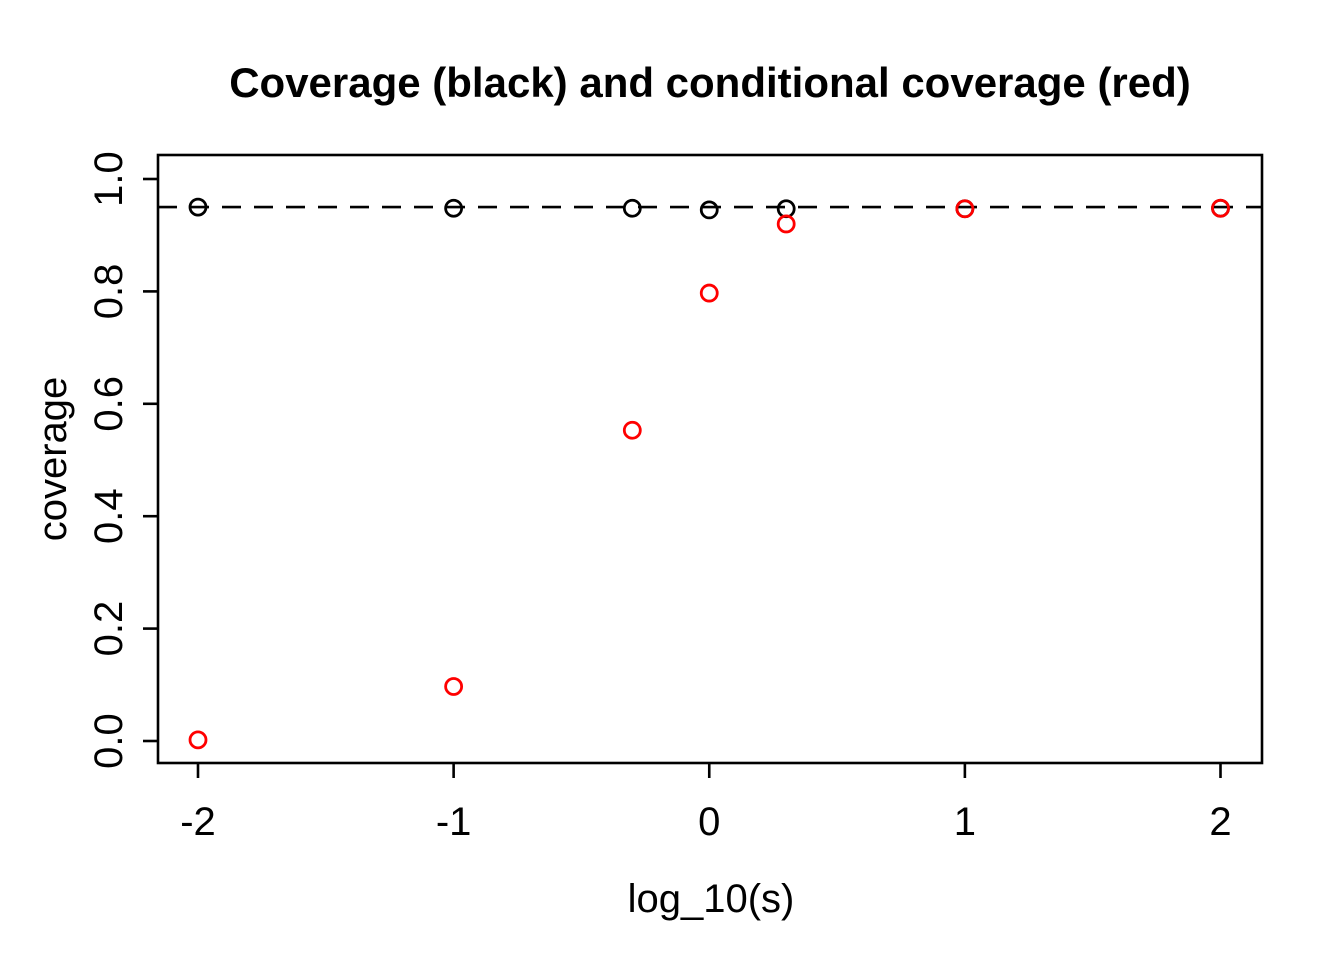  Describe the element at coordinates (454, 822) in the screenshot. I see `x-tick-label: -1` at that location.